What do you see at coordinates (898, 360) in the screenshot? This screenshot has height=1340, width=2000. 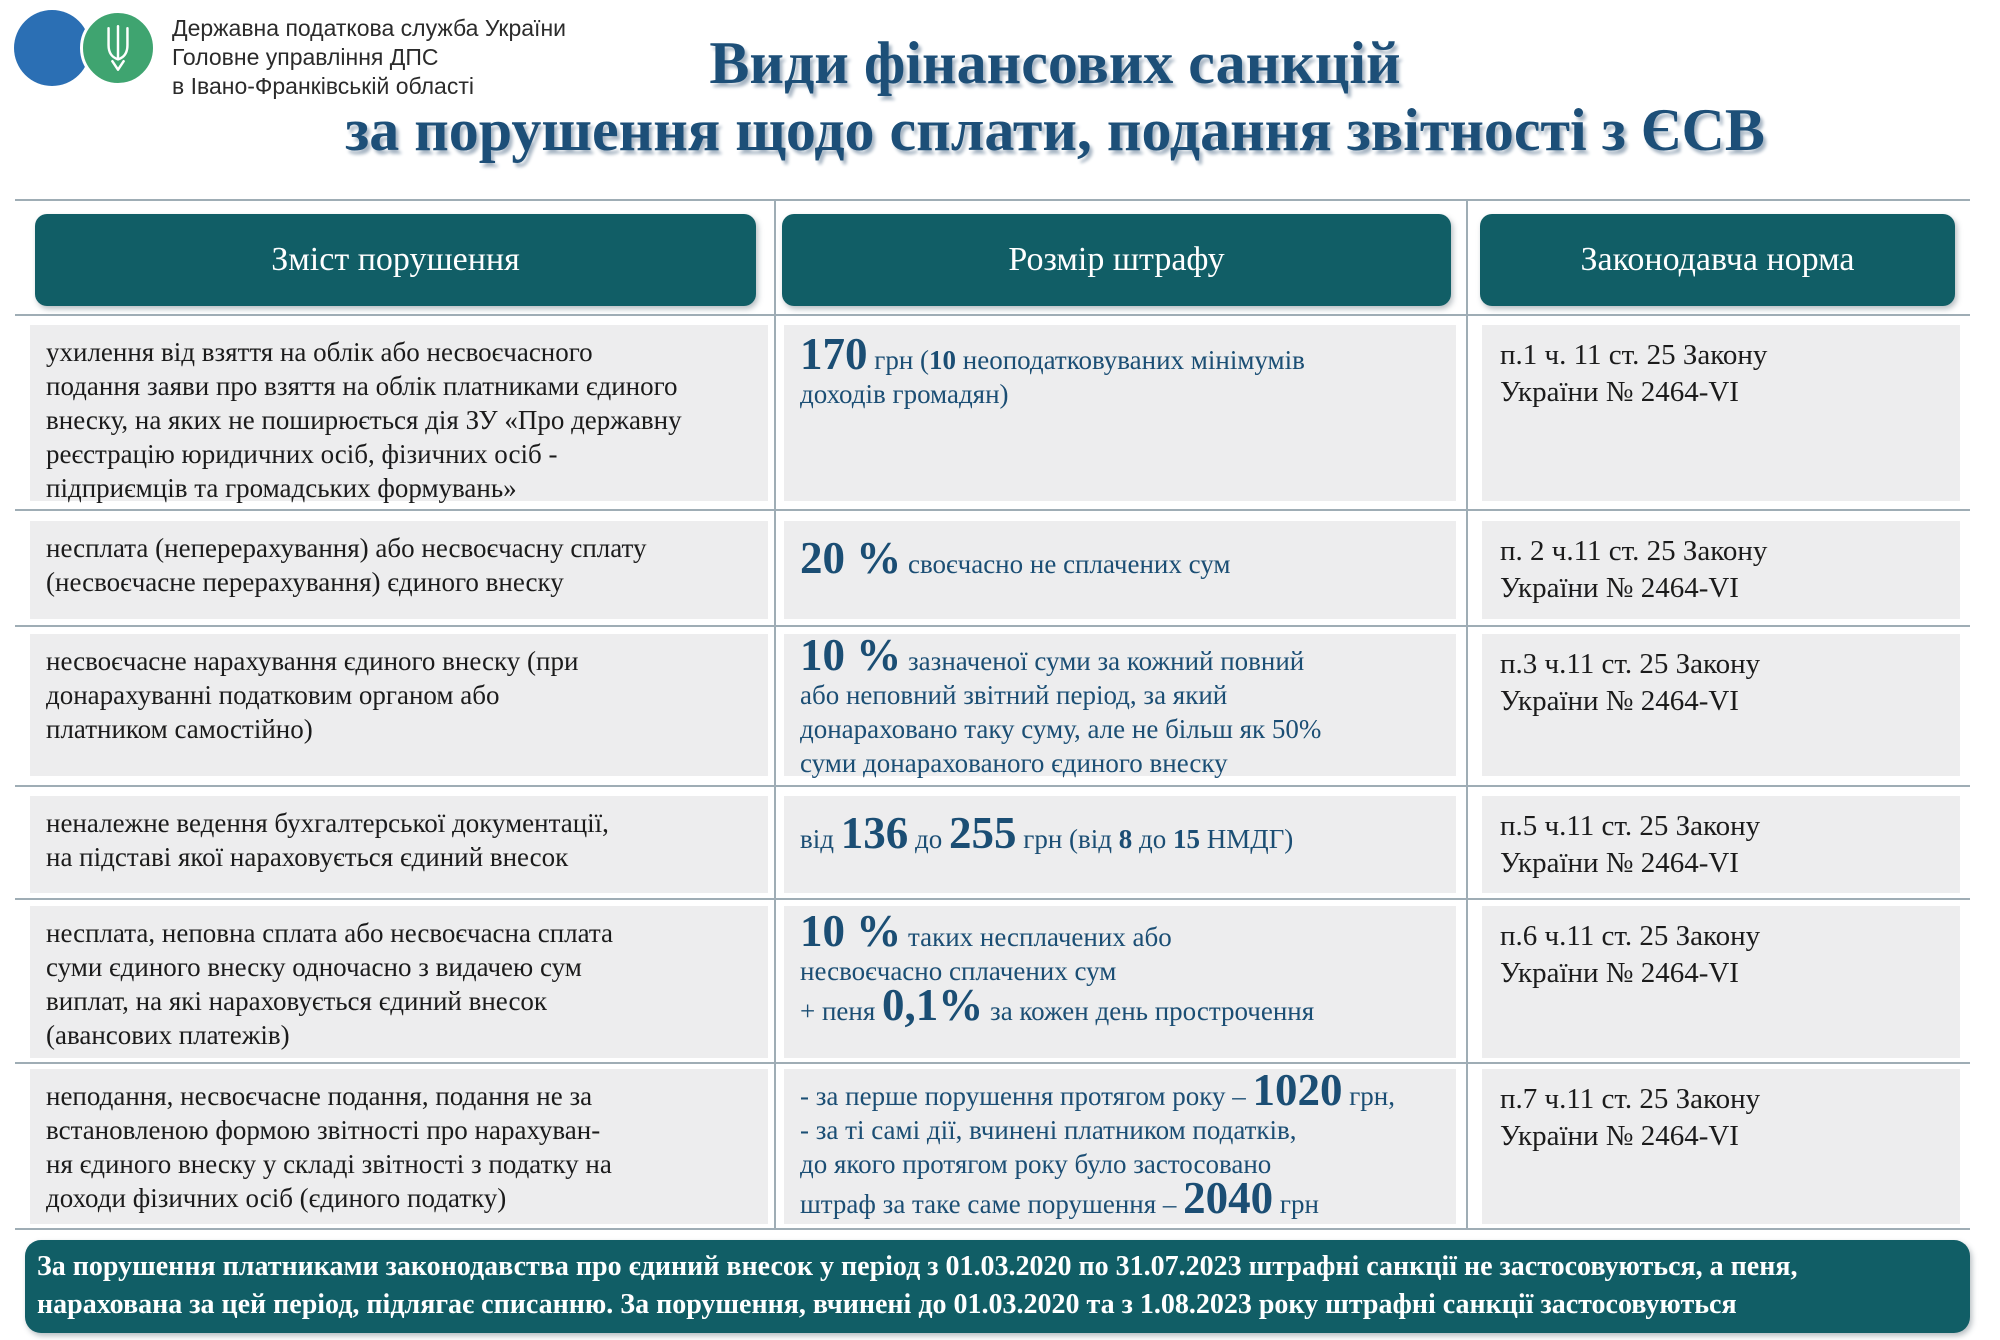 I see `fine-text: грн (` at bounding box center [898, 360].